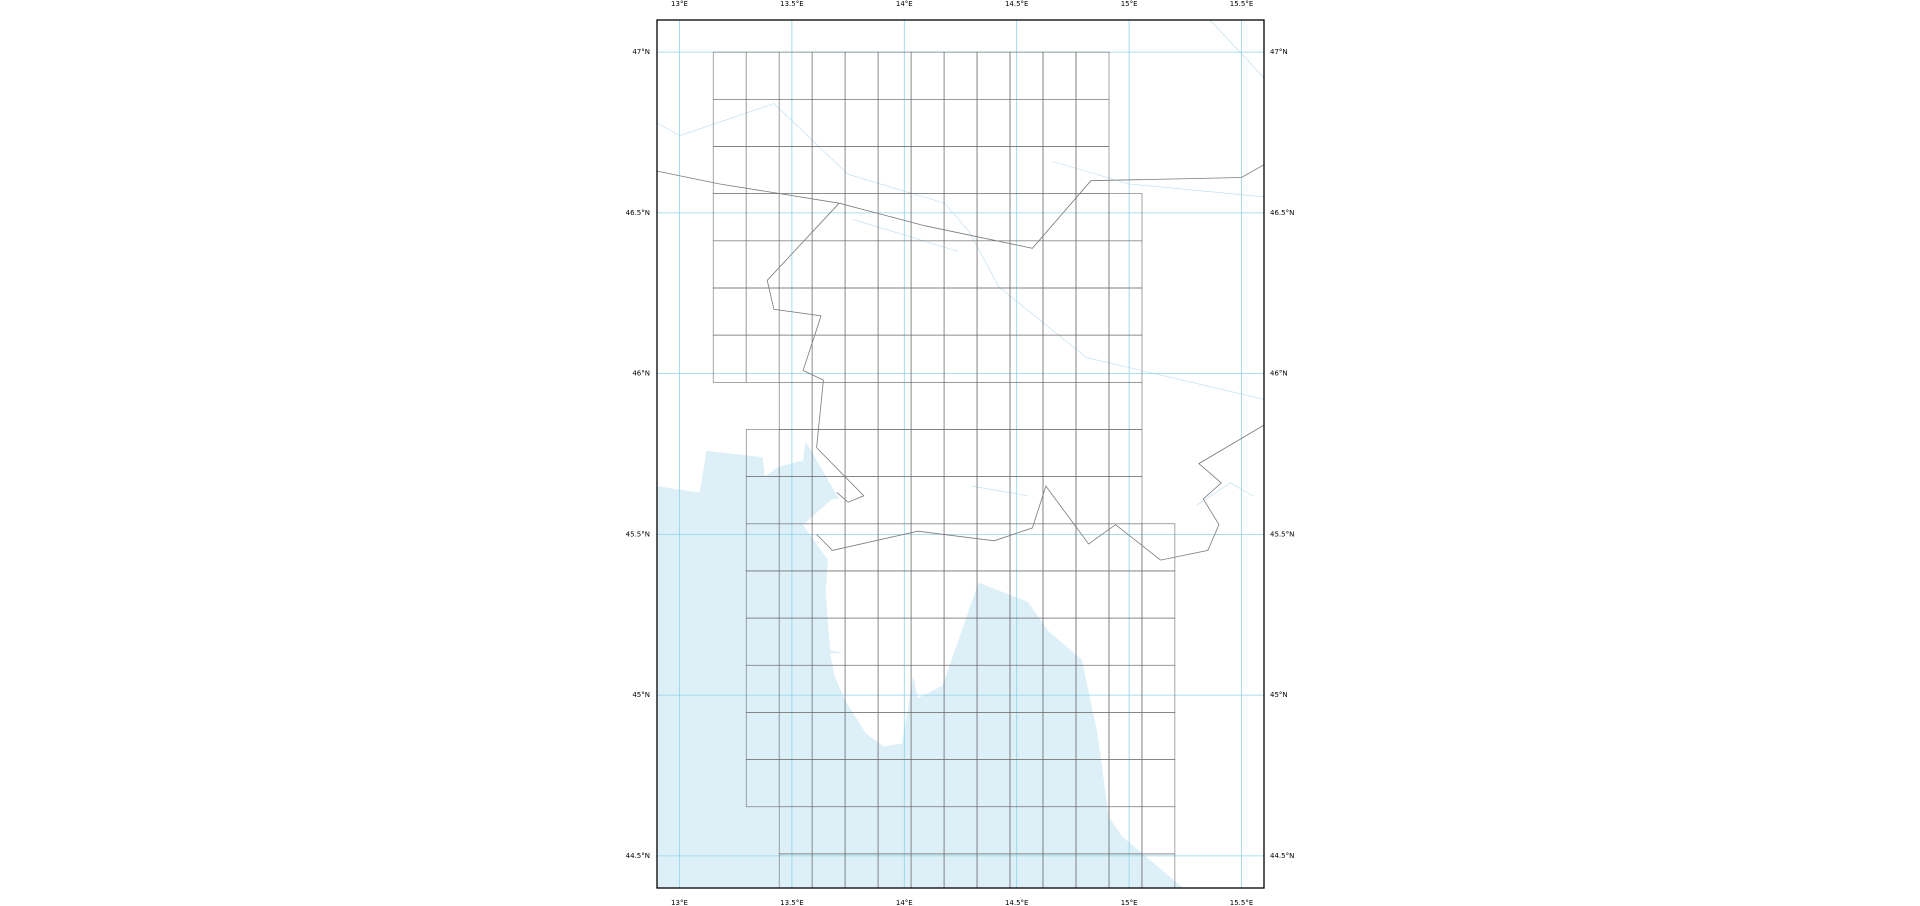 The image size is (1920, 906). I want to click on border-layer, so click(960, 362).